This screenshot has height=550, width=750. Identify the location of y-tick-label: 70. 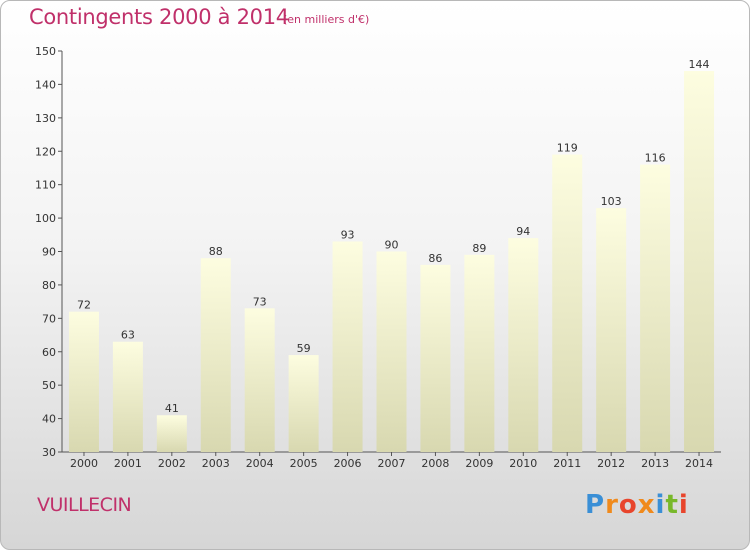
(49, 318).